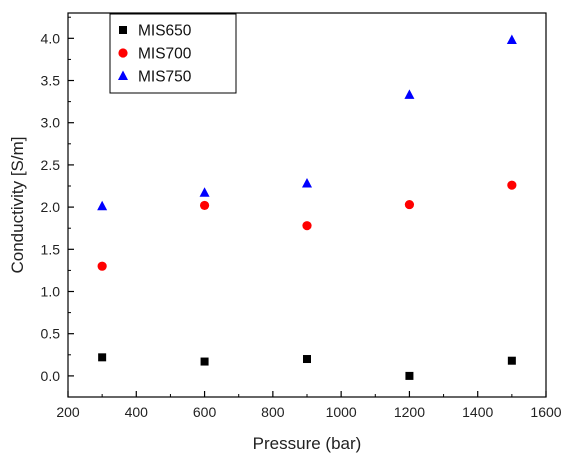  I want to click on y-axis: 0.0 0.5 1.0 1.5 2.0 2.5 3.0 3.5 4.0, so click(57, 200).